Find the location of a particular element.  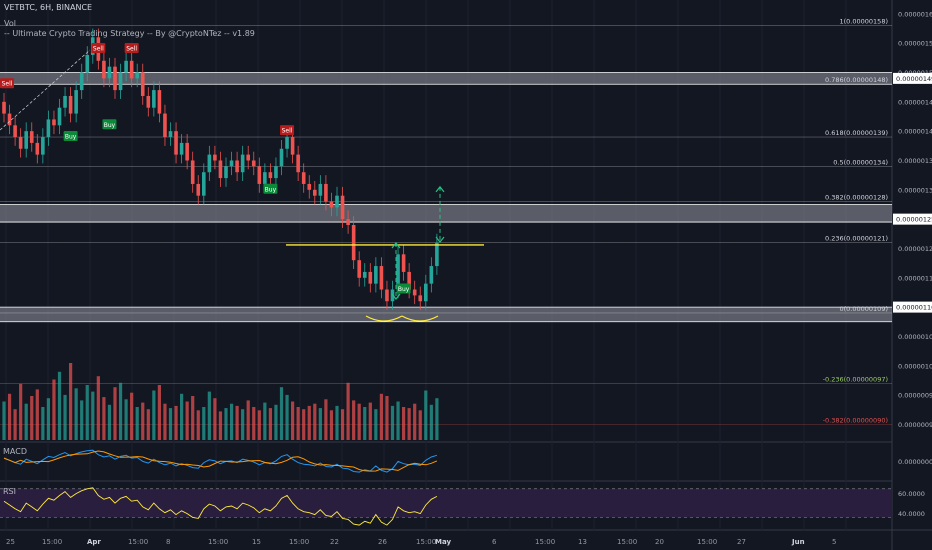

rsi-tick: 60.0000 is located at coordinates (911, 494).